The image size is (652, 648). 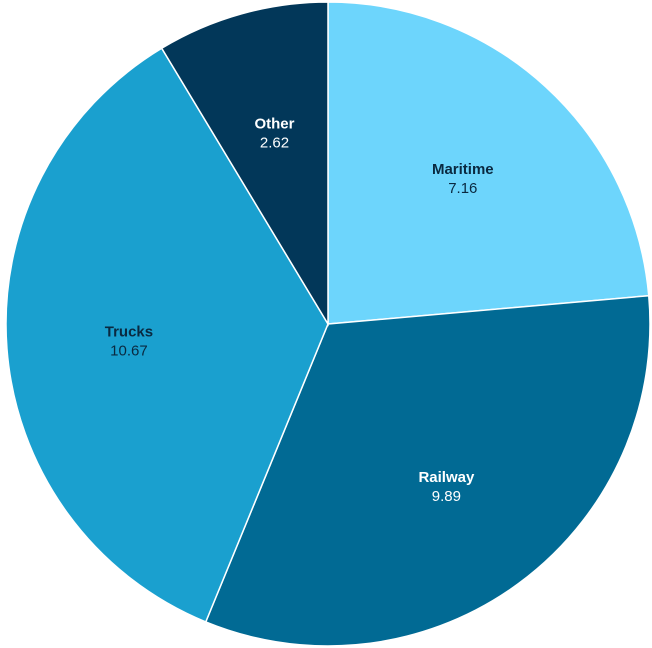 I want to click on slice-label-maritime: Maritime, so click(x=463, y=169).